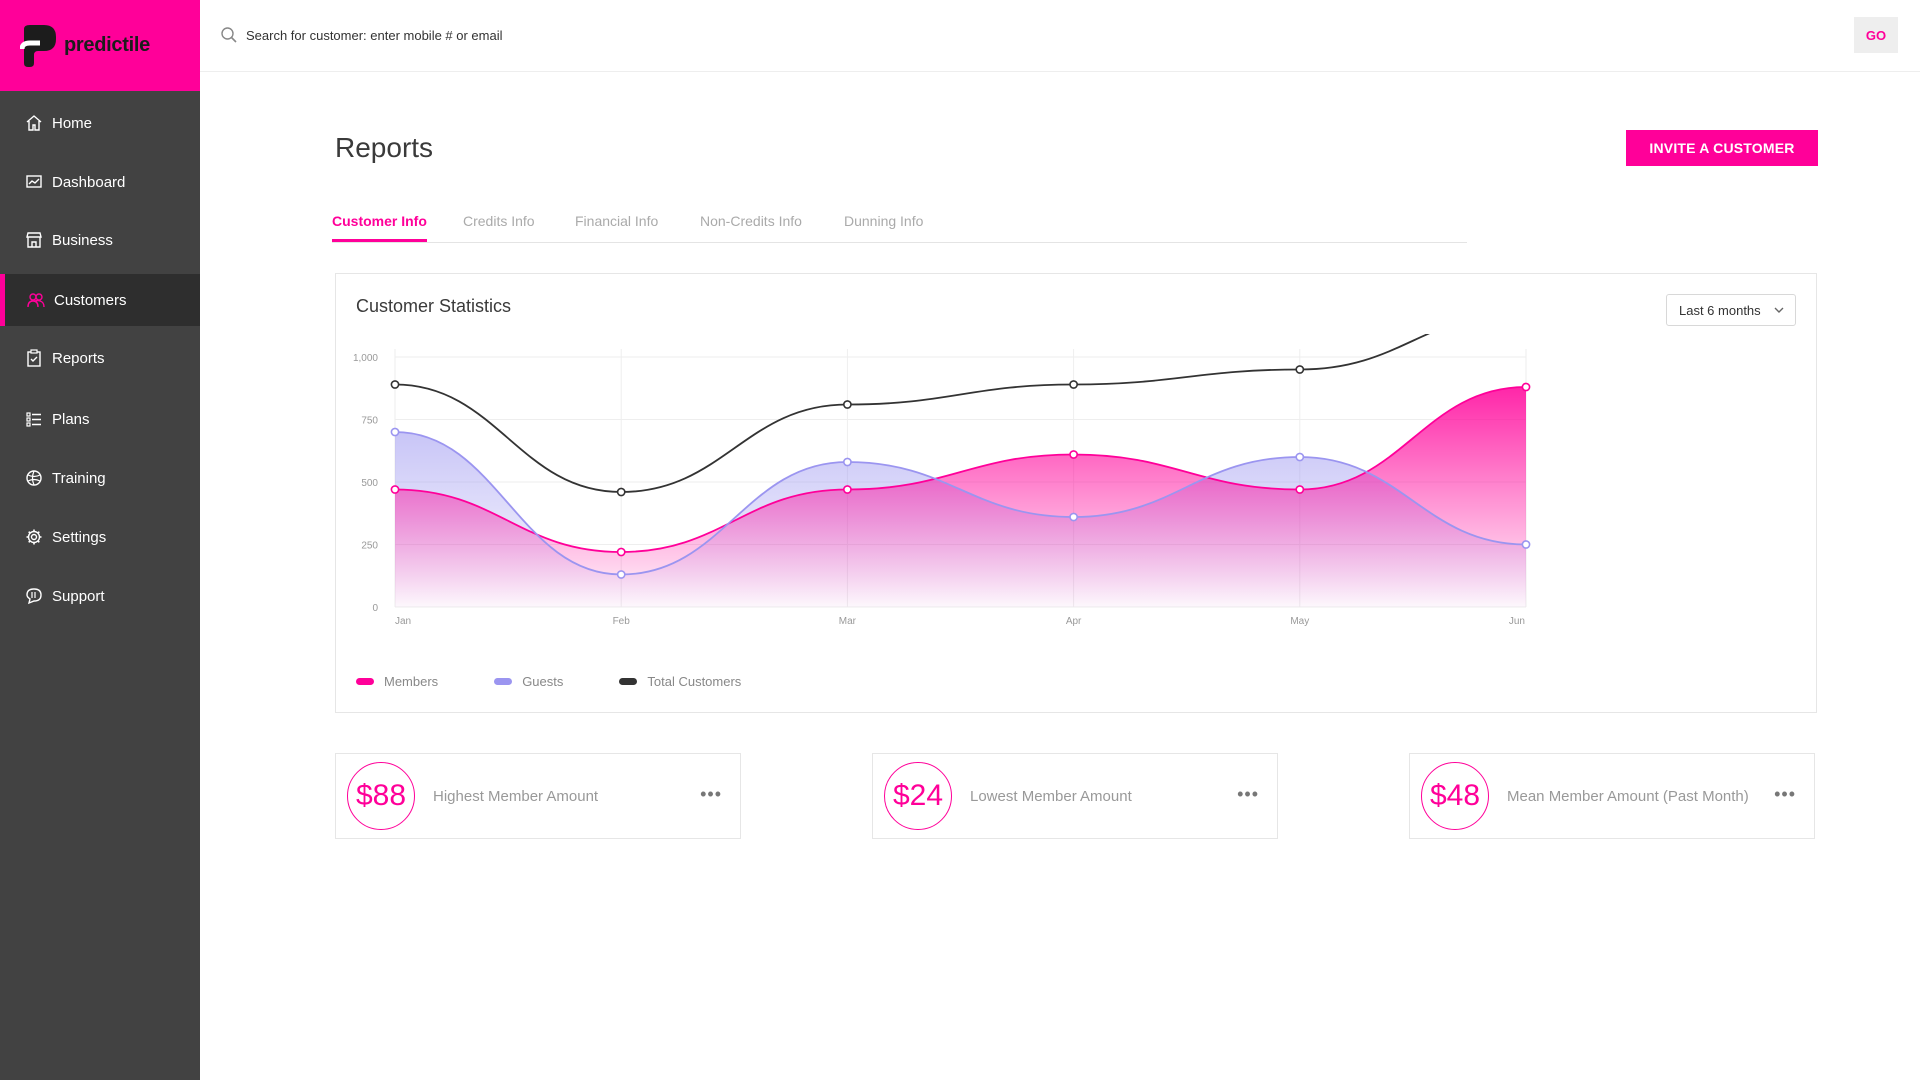 This screenshot has height=1080, width=1920. I want to click on gear-icon, so click(34, 537).